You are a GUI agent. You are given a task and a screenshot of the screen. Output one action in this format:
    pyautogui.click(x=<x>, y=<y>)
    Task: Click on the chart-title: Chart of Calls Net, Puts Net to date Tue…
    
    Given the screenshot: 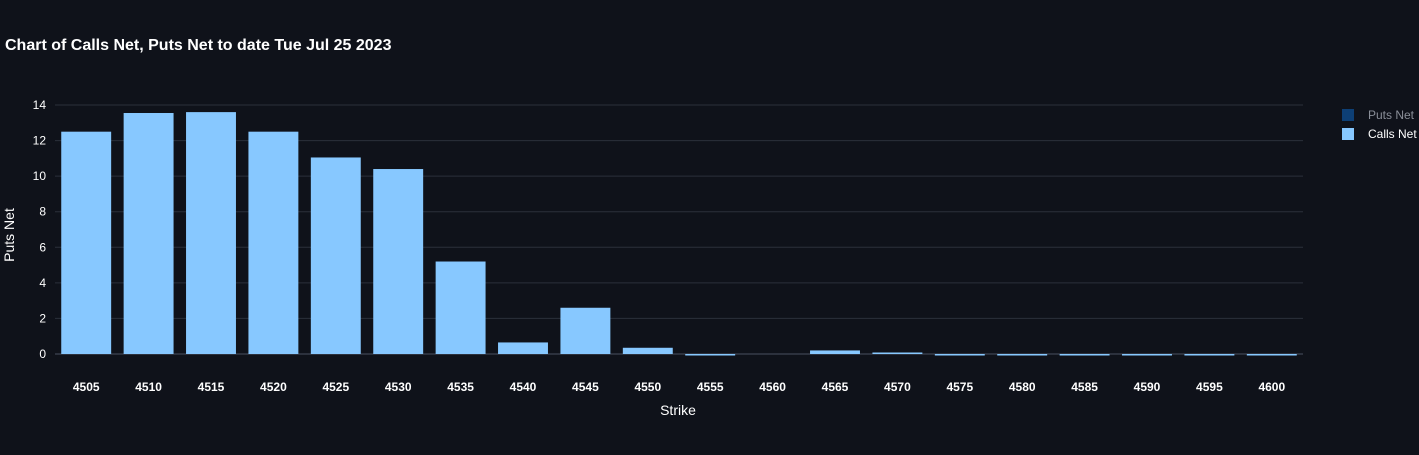 What is the action you would take?
    pyautogui.click(x=198, y=45)
    